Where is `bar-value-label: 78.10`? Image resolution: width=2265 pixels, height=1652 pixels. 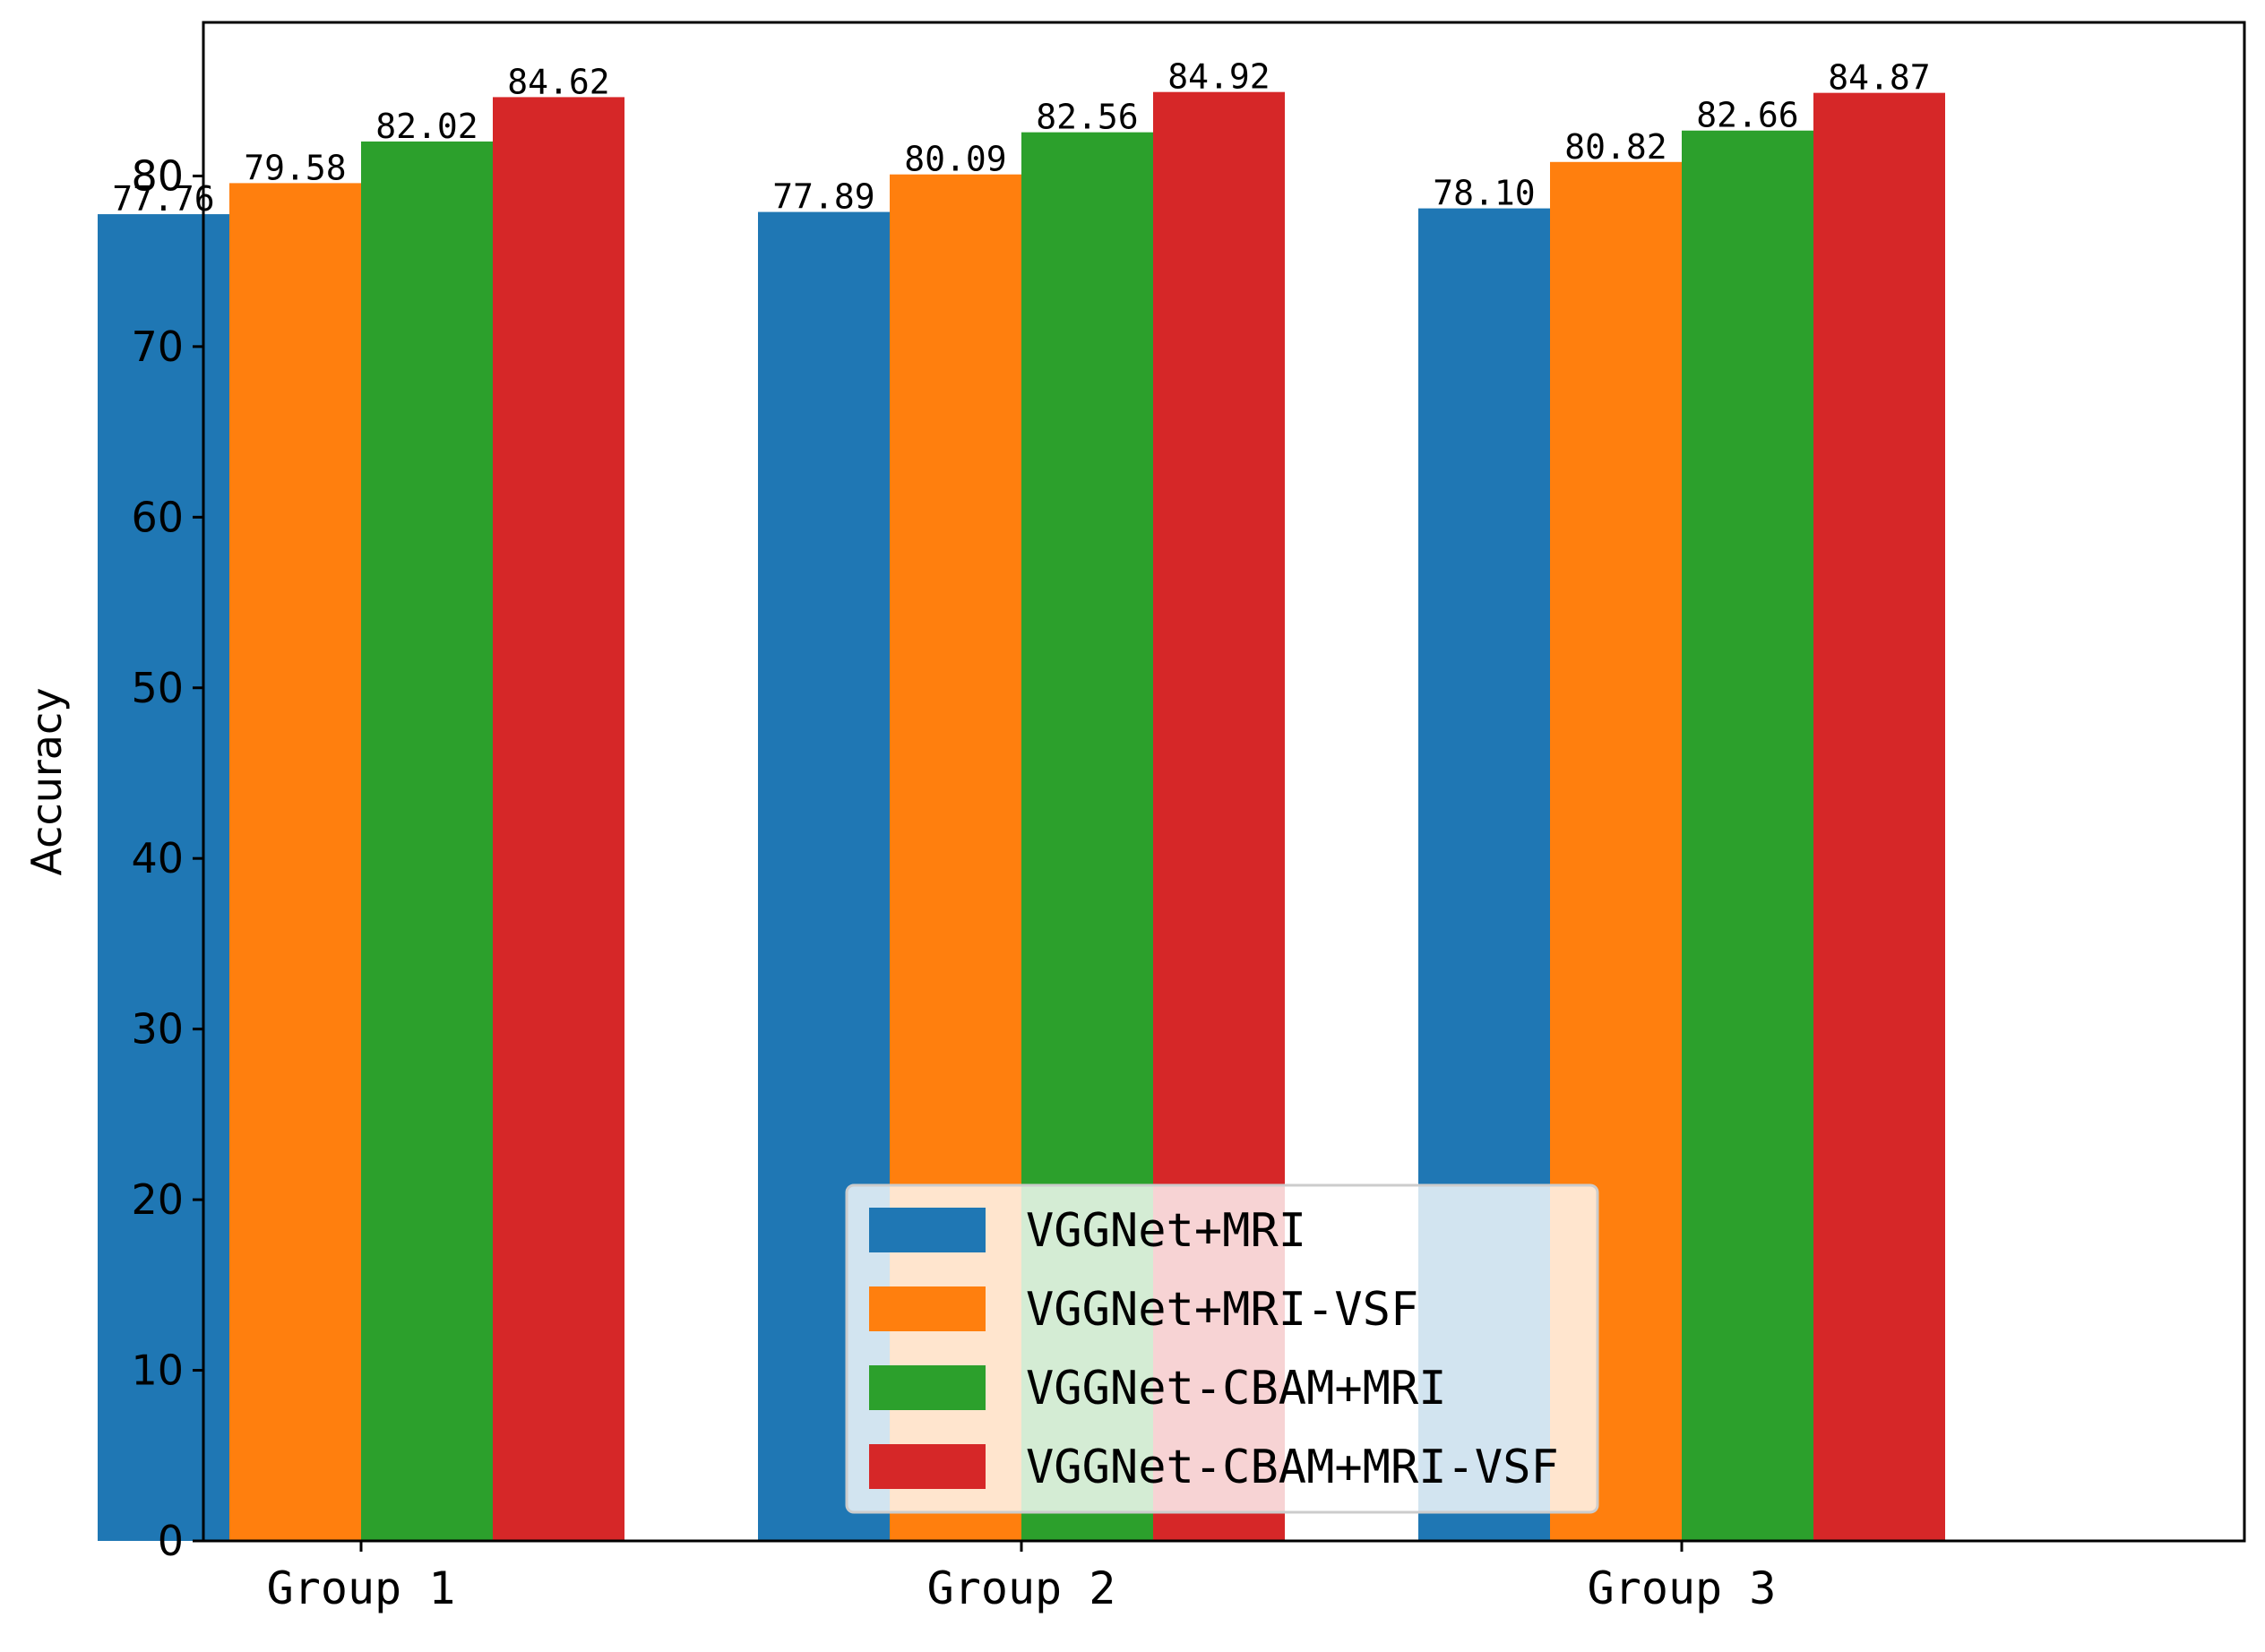
bar-value-label: 78.10 is located at coordinates (1484, 194).